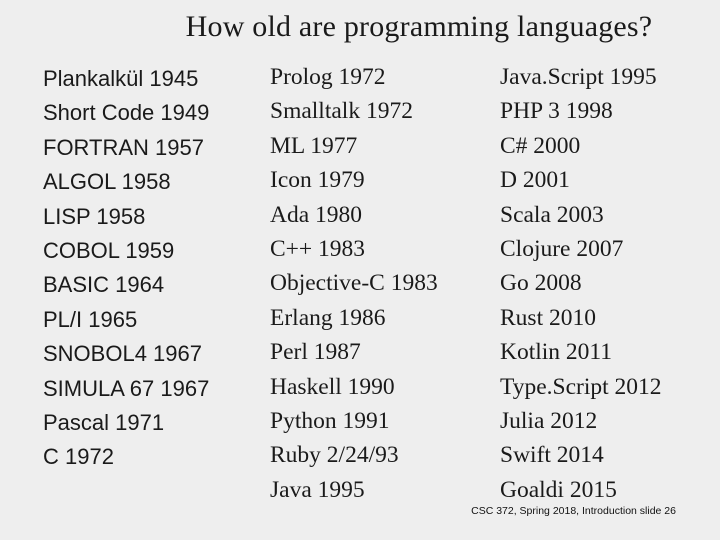 The height and width of the screenshot is (540, 720). Describe the element at coordinates (109, 251) in the screenshot. I see `language-entry: COBOL 1959` at that location.